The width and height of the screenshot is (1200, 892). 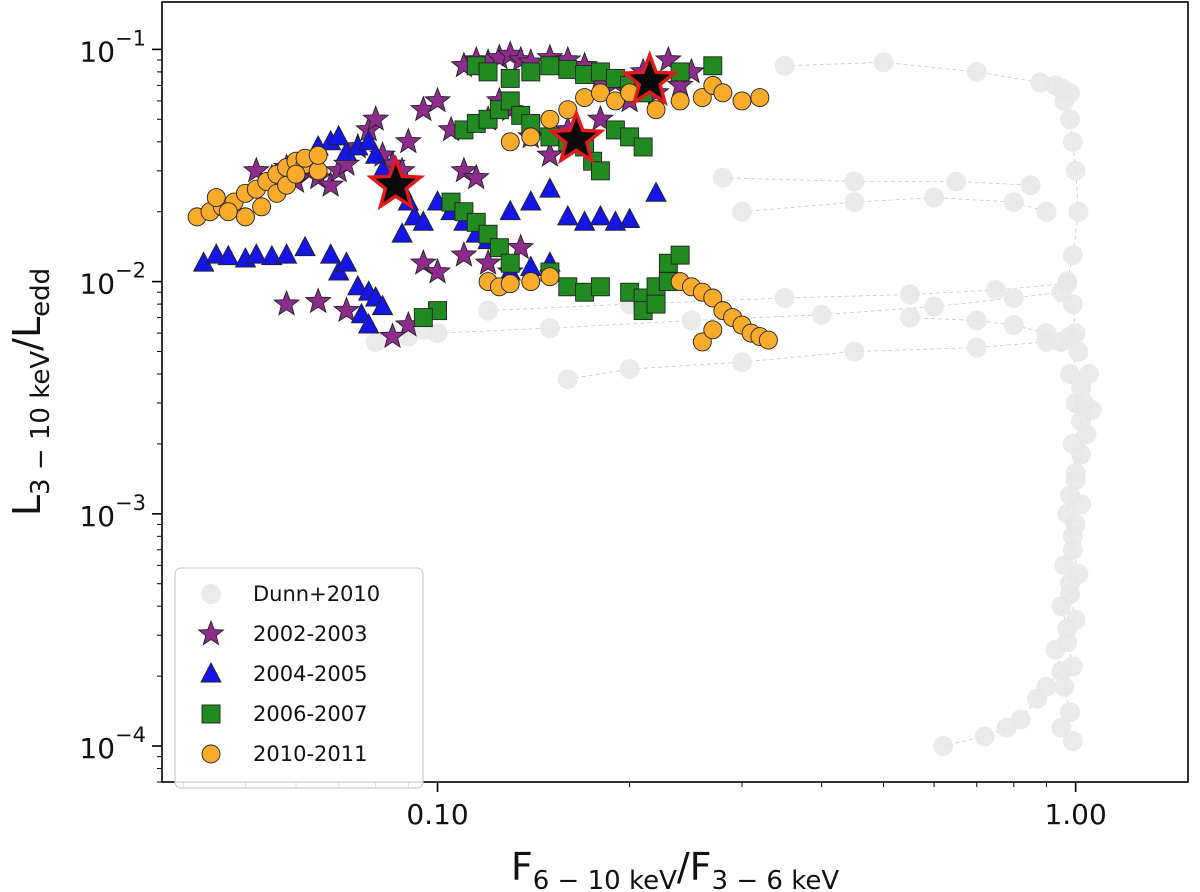 I want to click on legend-marker-dunn-2010, so click(x=211, y=594).